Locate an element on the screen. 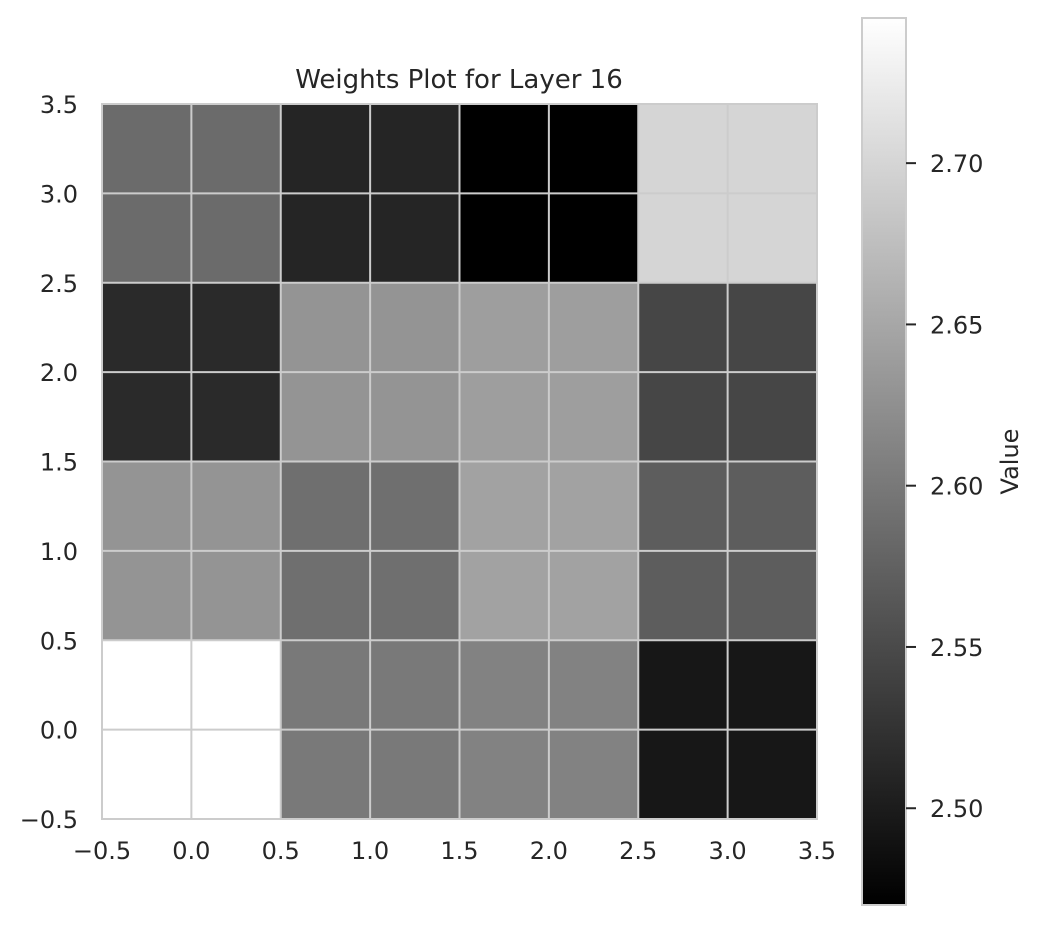  y-tick-label: 0.0 is located at coordinates (59, 731).